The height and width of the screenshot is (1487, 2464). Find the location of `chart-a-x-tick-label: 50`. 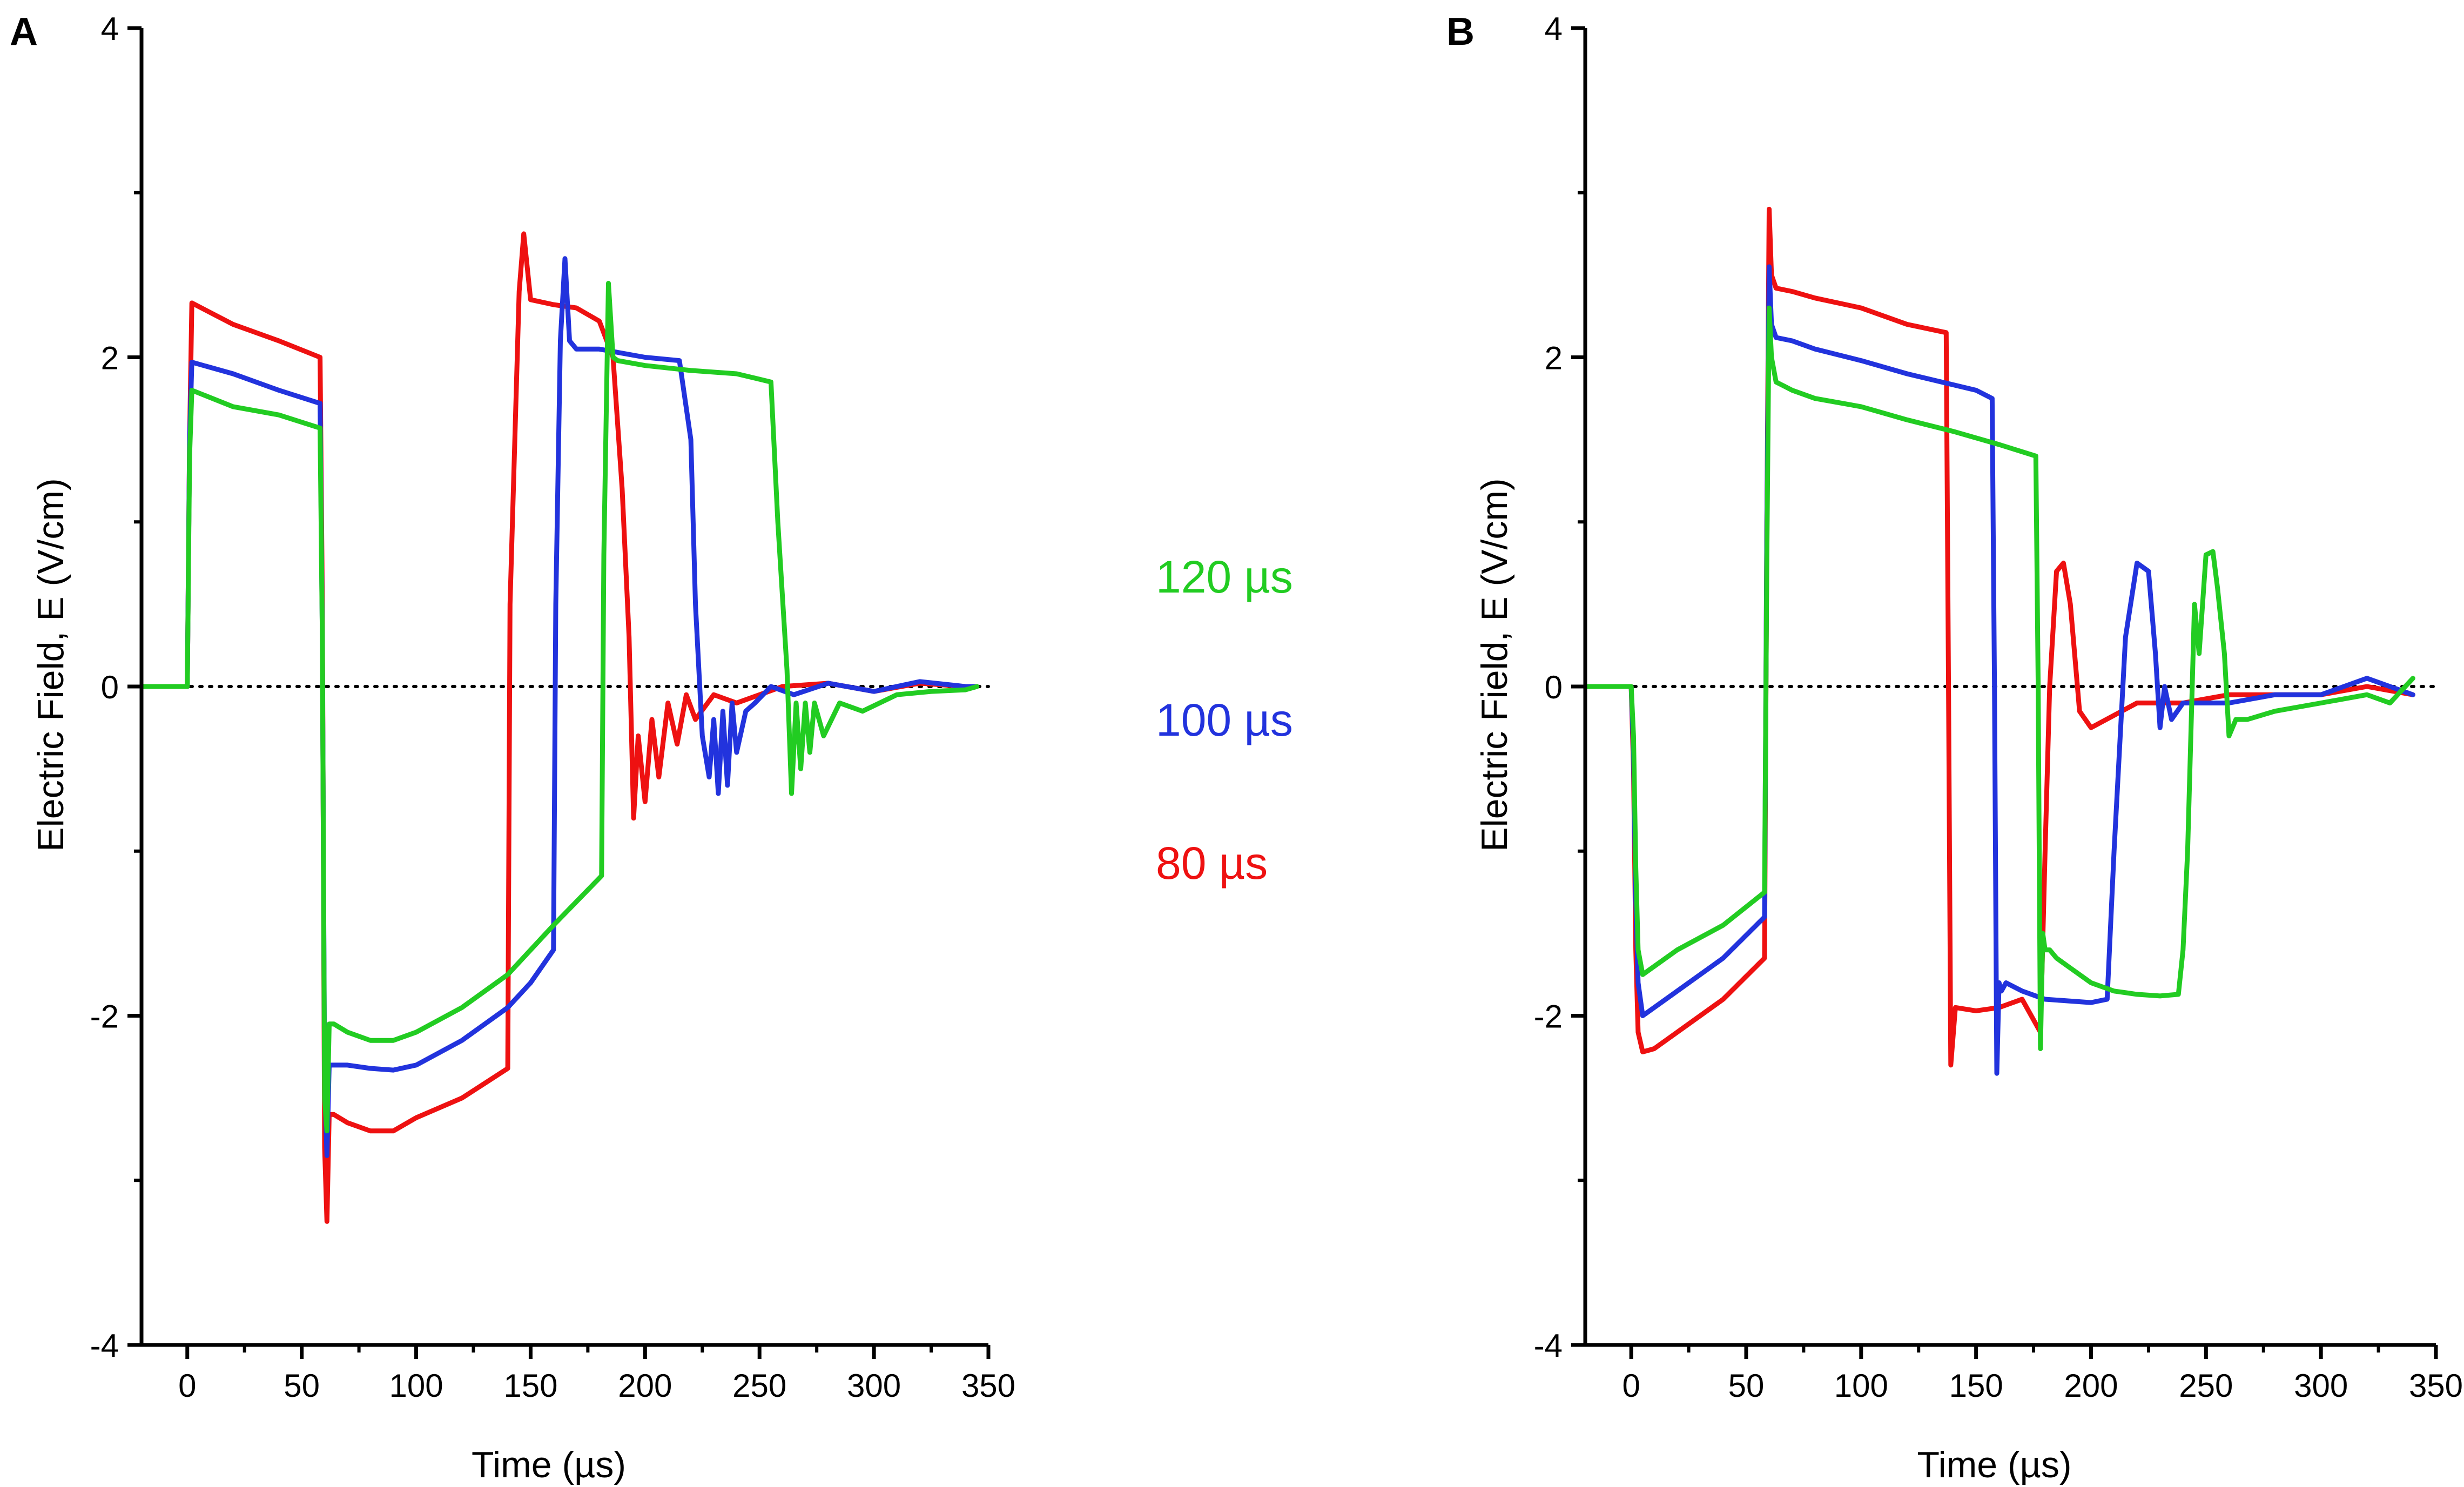

chart-a-x-tick-label: 50 is located at coordinates (302, 1386).